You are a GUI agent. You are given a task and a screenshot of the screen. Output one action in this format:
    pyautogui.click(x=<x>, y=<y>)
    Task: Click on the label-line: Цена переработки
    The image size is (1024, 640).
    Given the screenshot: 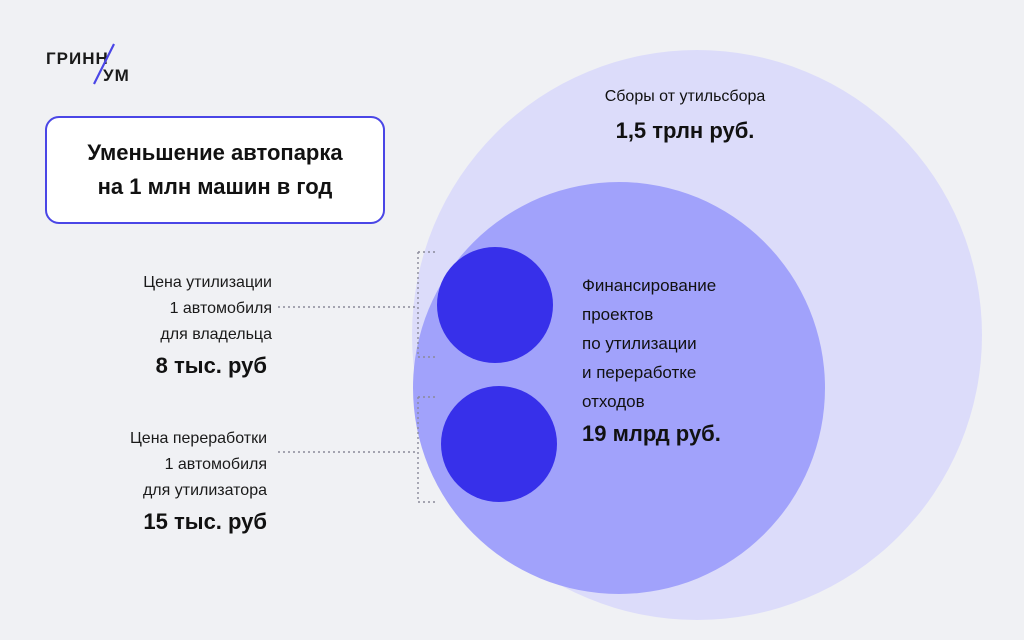 What is the action you would take?
    pyautogui.click(x=198, y=438)
    